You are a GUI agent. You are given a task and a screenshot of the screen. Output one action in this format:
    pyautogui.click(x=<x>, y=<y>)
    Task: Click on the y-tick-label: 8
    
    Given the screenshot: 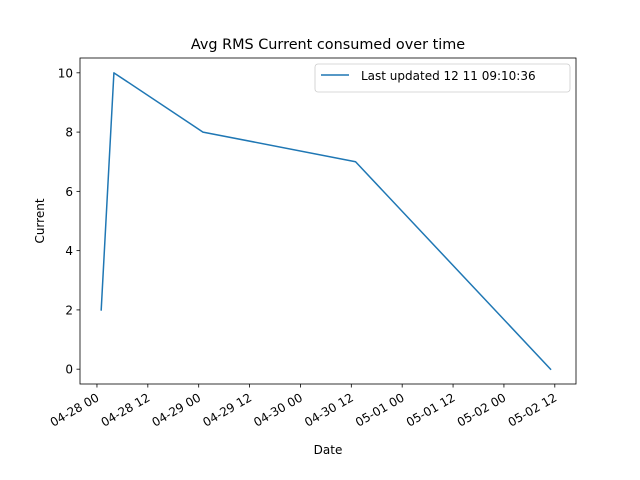 What is the action you would take?
    pyautogui.click(x=69, y=133)
    